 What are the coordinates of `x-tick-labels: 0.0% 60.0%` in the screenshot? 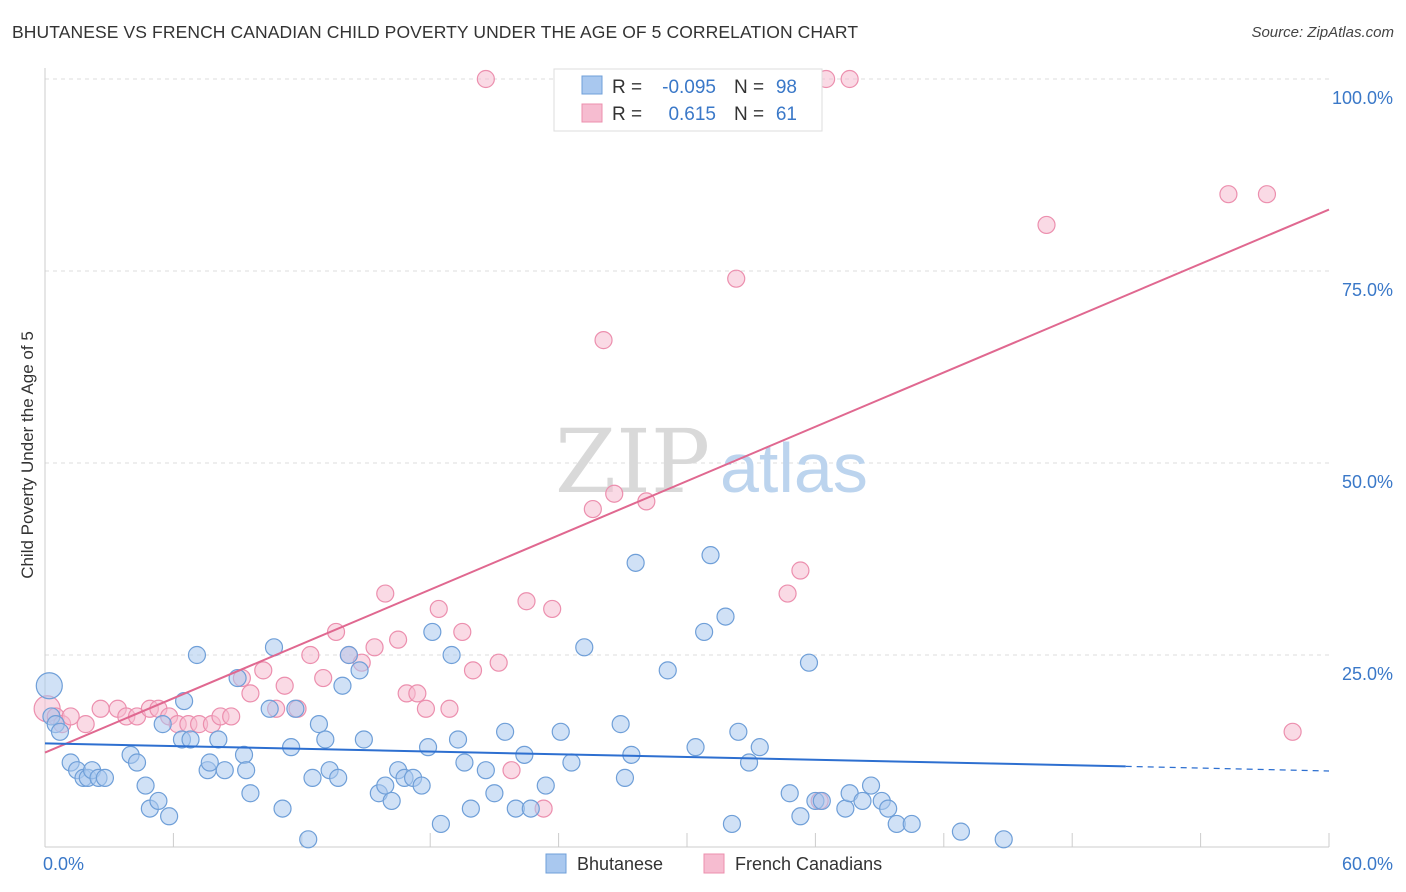 It's located at (718, 864).